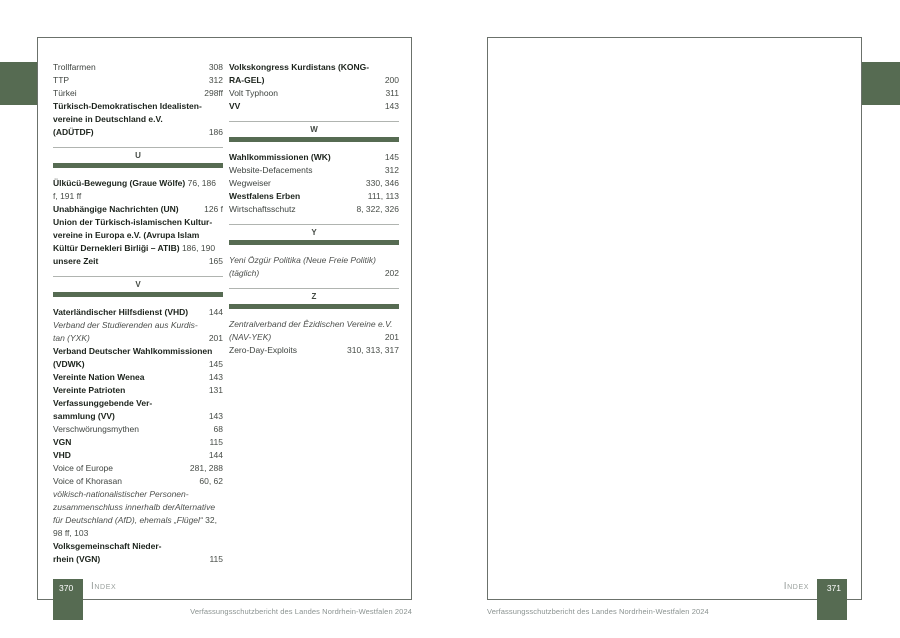  I want to click on section-letter: Y, so click(314, 232).